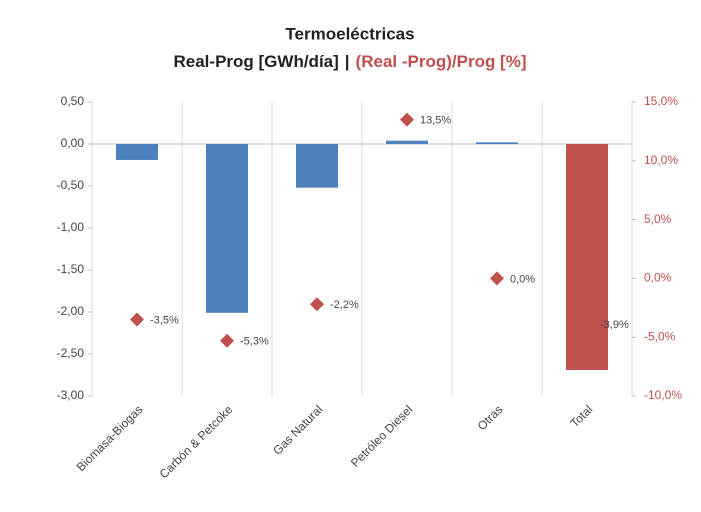  I want to click on legend-entry: Real-Prog [GWh/día], so click(256, 61).